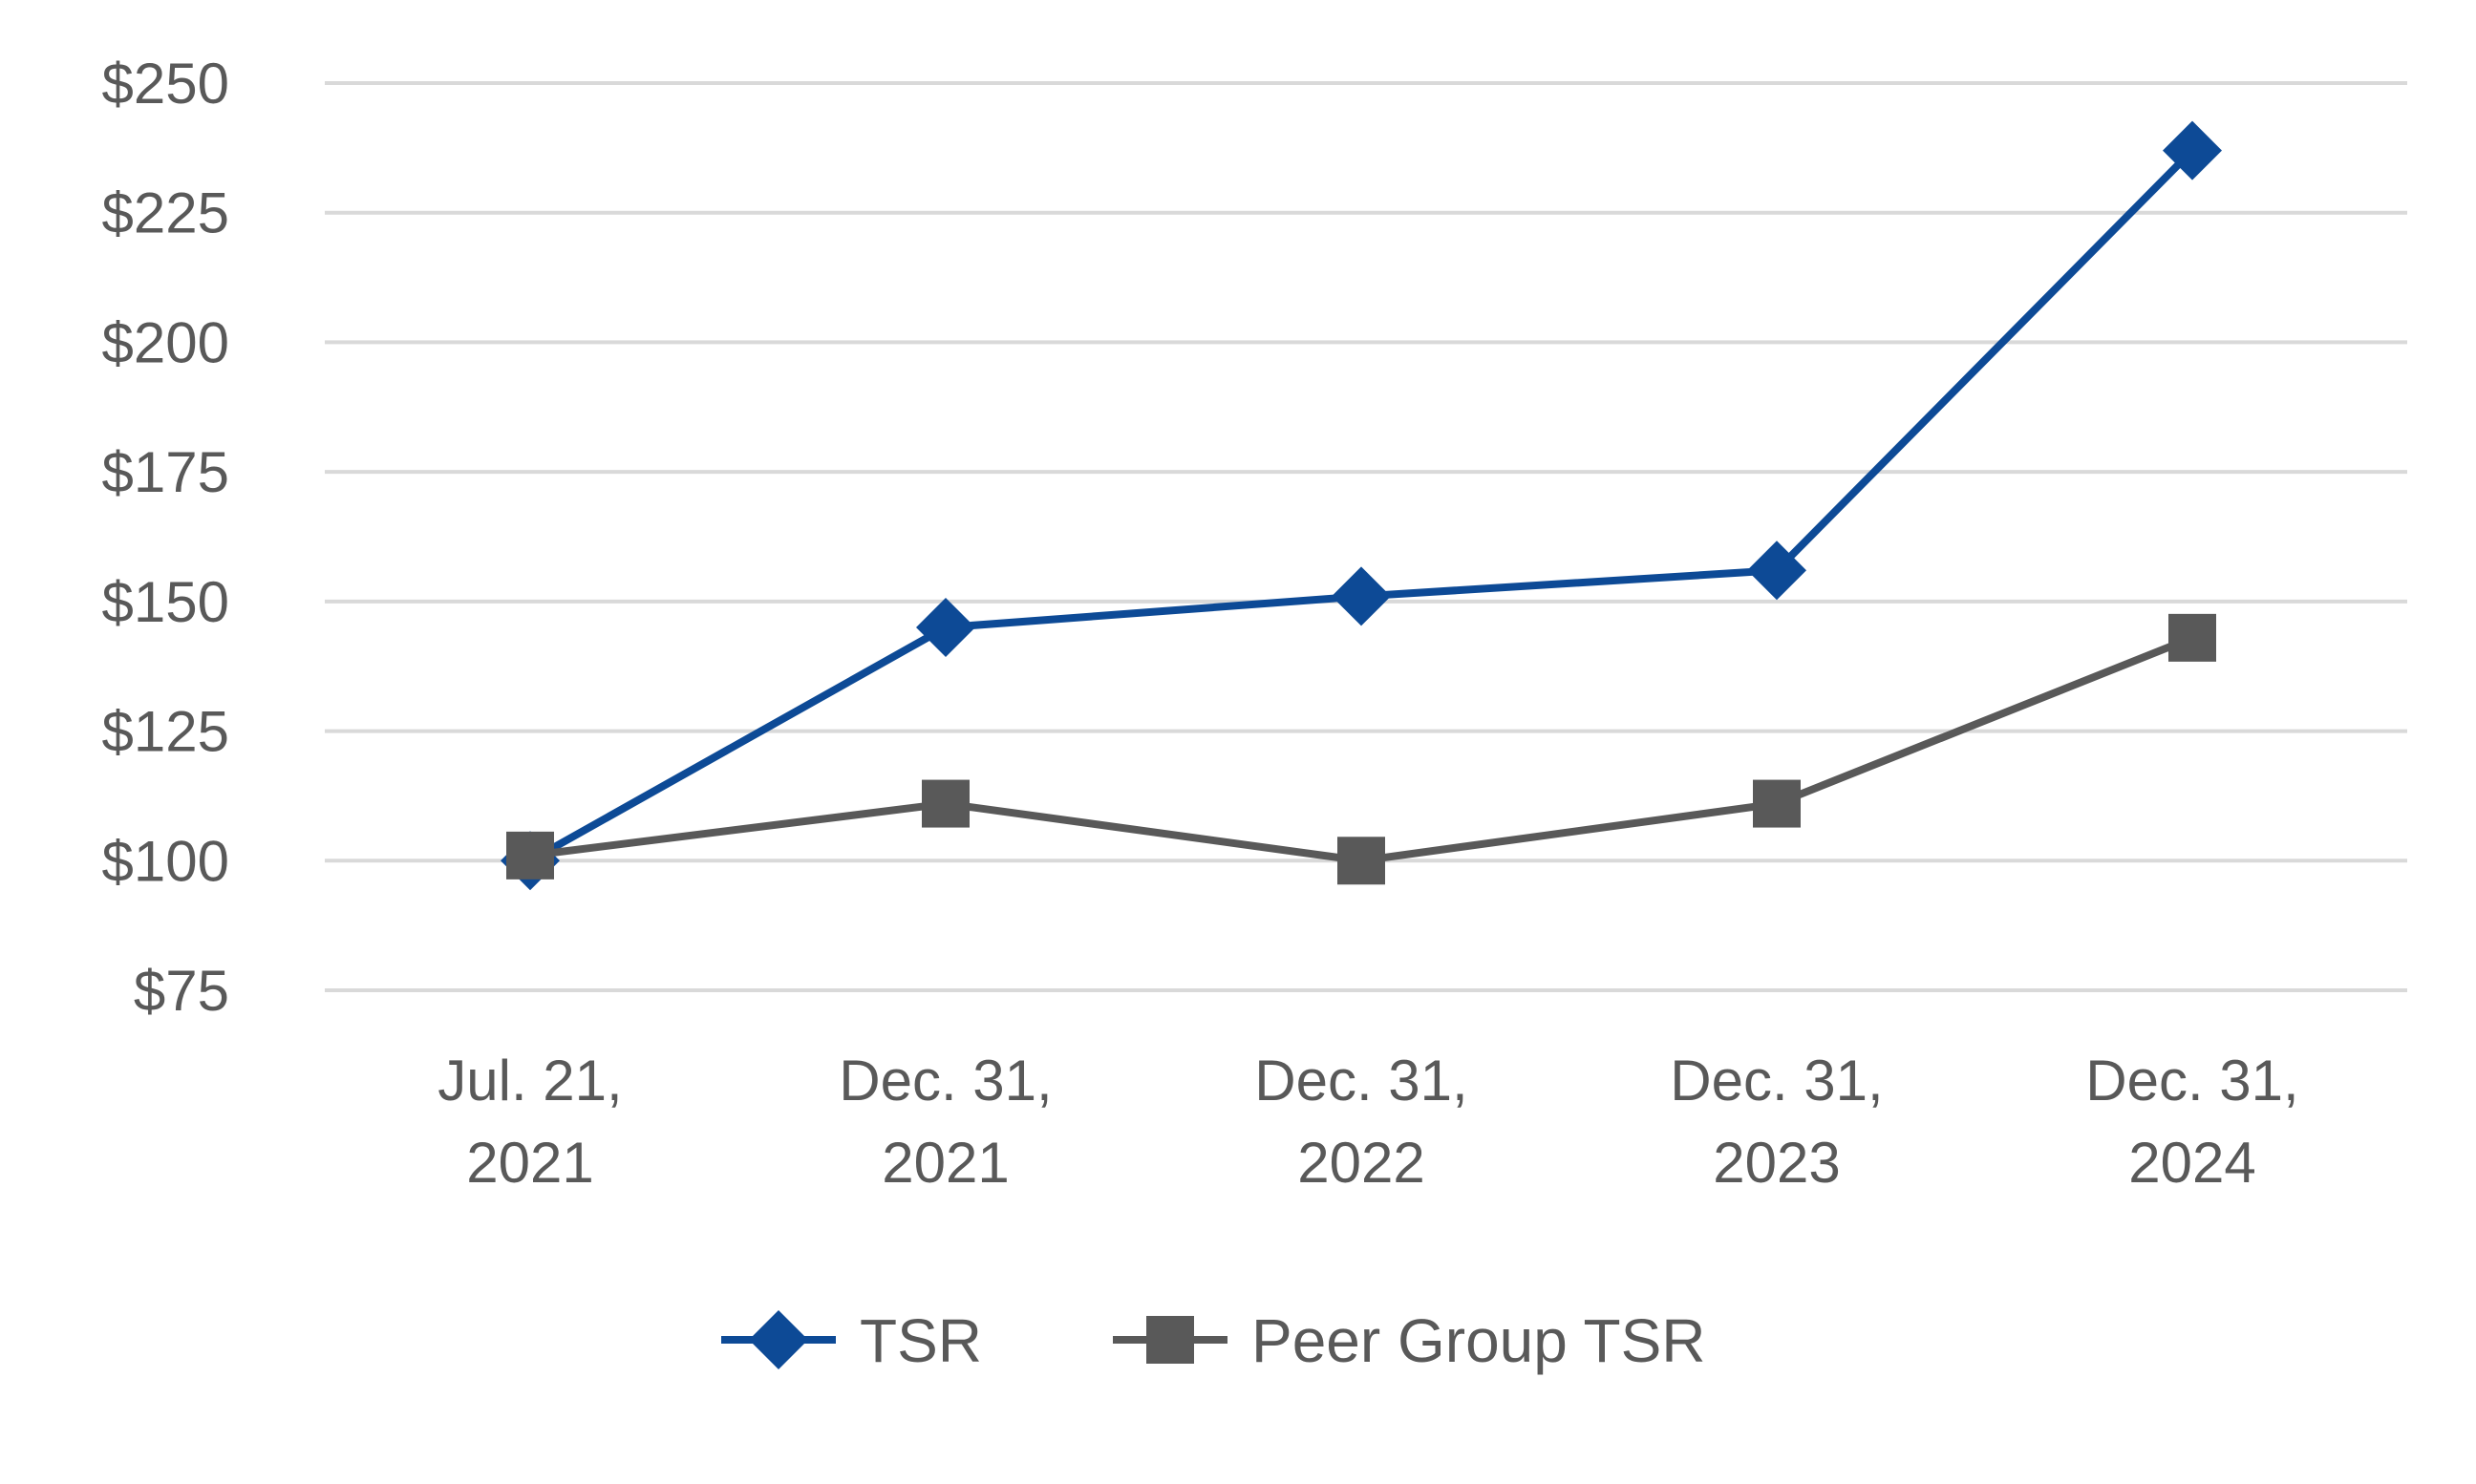  I want to click on legend-item: TSR, so click(852, 1341).